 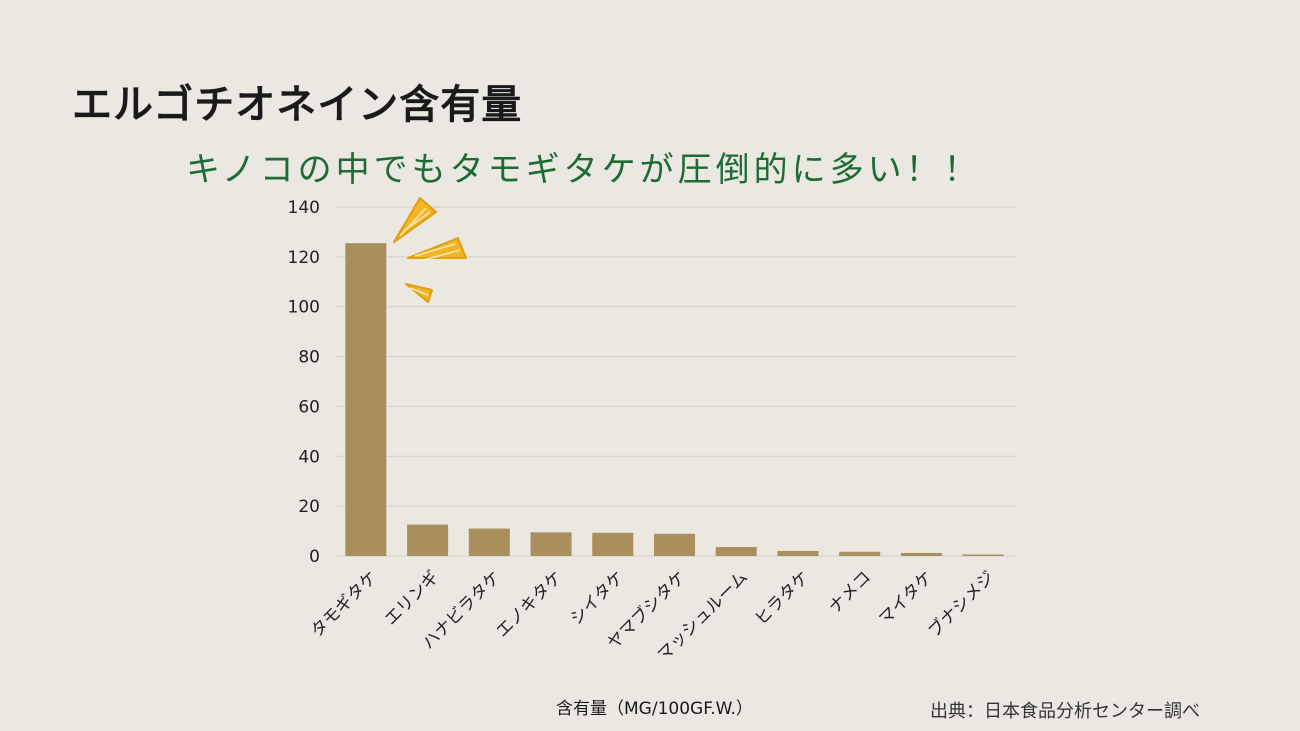 I want to click on x-tick-label: ナメコ, so click(x=850, y=592).